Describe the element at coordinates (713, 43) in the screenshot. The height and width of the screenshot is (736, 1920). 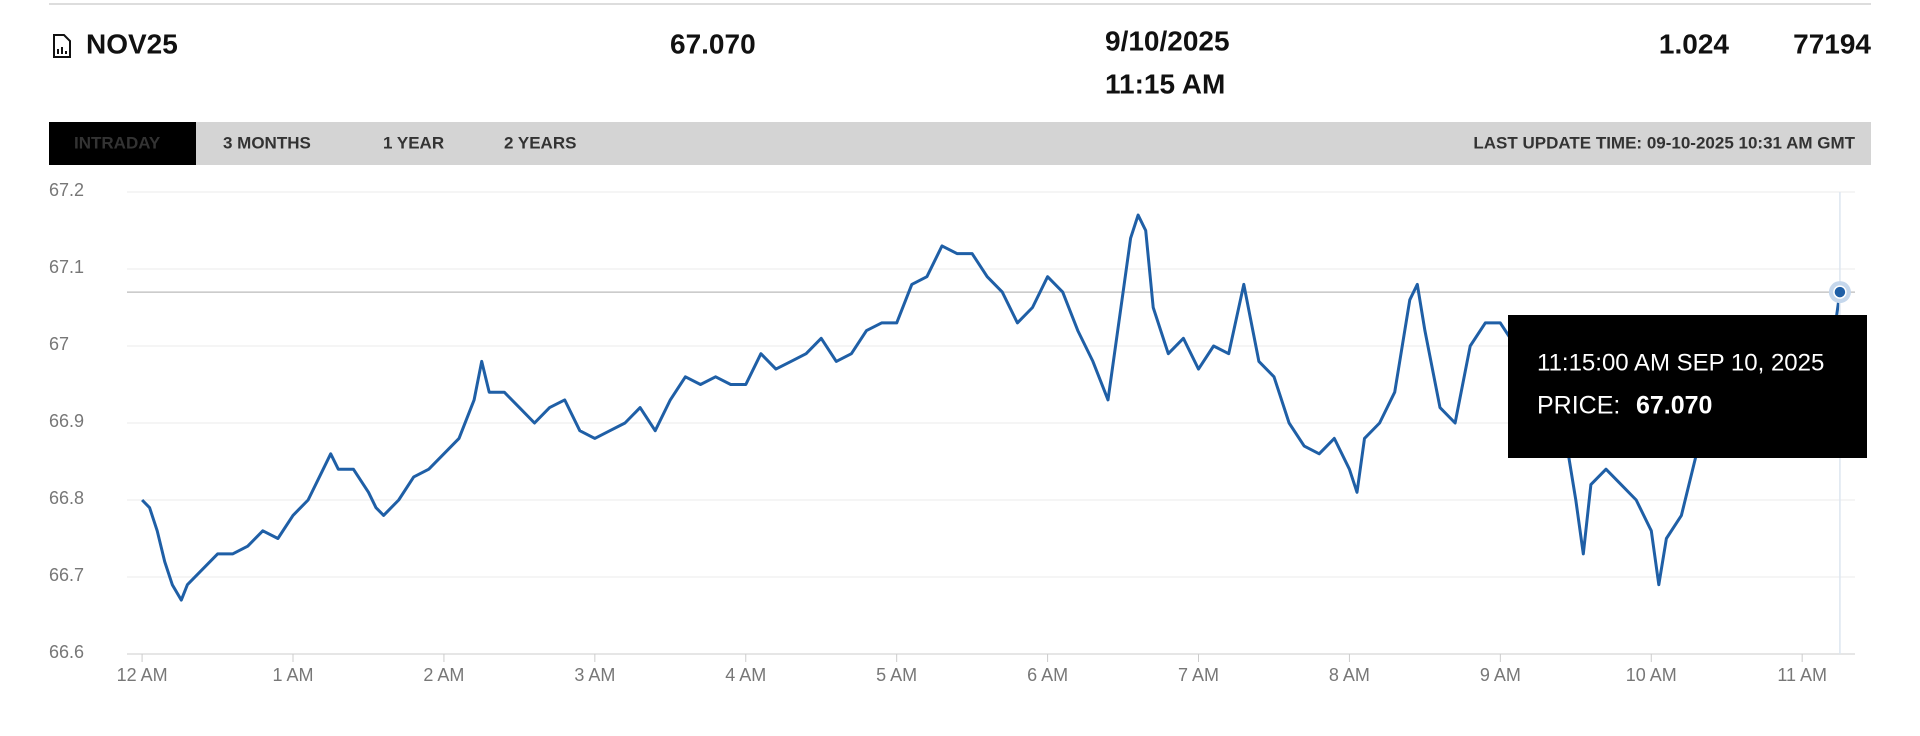
I see `last-price: 67.070` at that location.